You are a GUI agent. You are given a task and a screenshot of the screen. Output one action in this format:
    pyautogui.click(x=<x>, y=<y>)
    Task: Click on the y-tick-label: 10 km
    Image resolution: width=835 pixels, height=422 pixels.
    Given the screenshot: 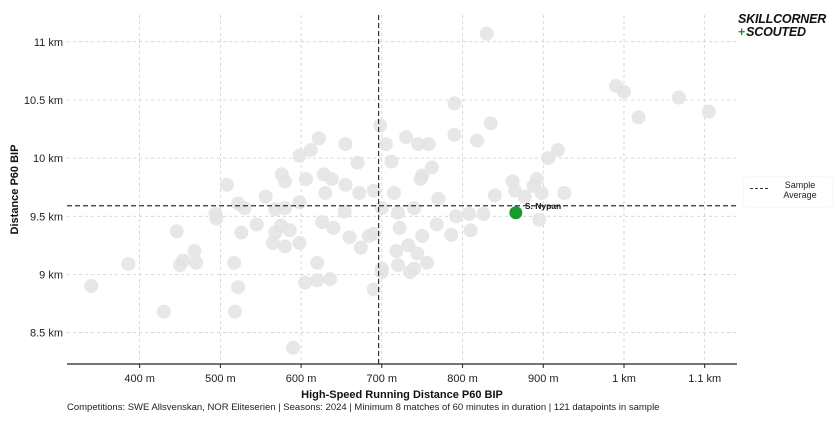 What is the action you would take?
    pyautogui.click(x=48, y=159)
    